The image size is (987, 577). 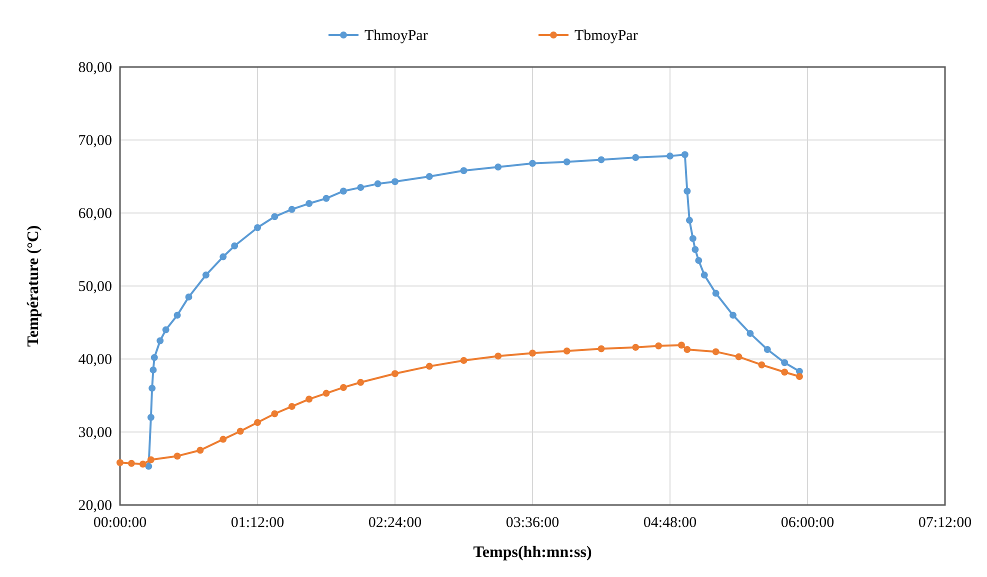 I want to click on y-tick-label: 80,00, so click(x=95, y=68).